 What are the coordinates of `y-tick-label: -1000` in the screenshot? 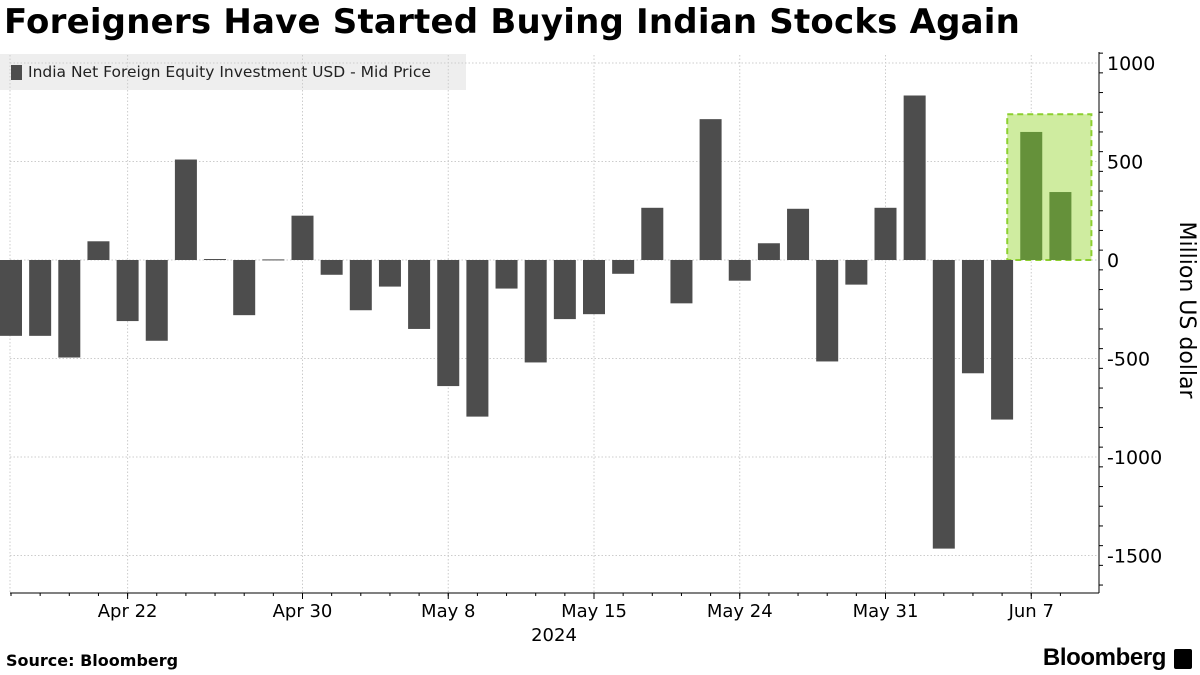 It's located at (1134, 458).